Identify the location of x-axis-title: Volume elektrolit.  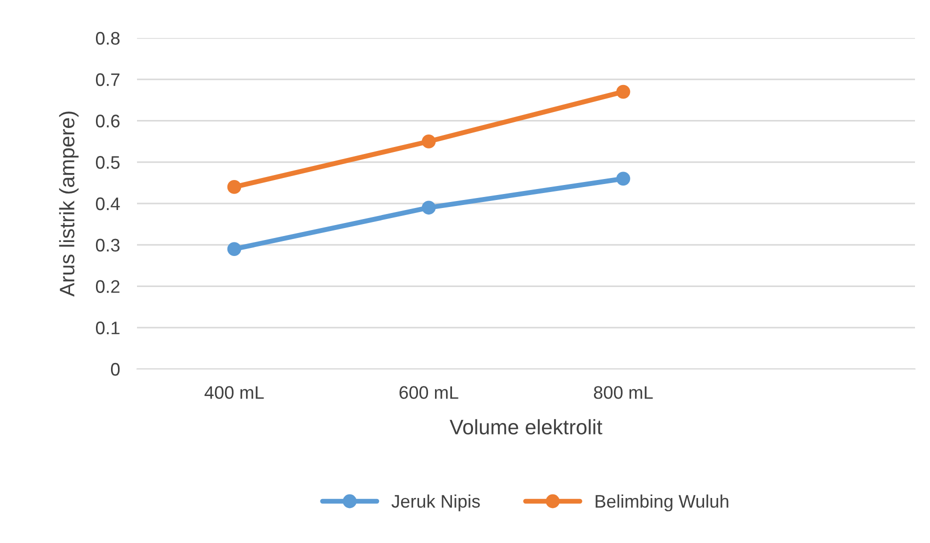
(526, 426).